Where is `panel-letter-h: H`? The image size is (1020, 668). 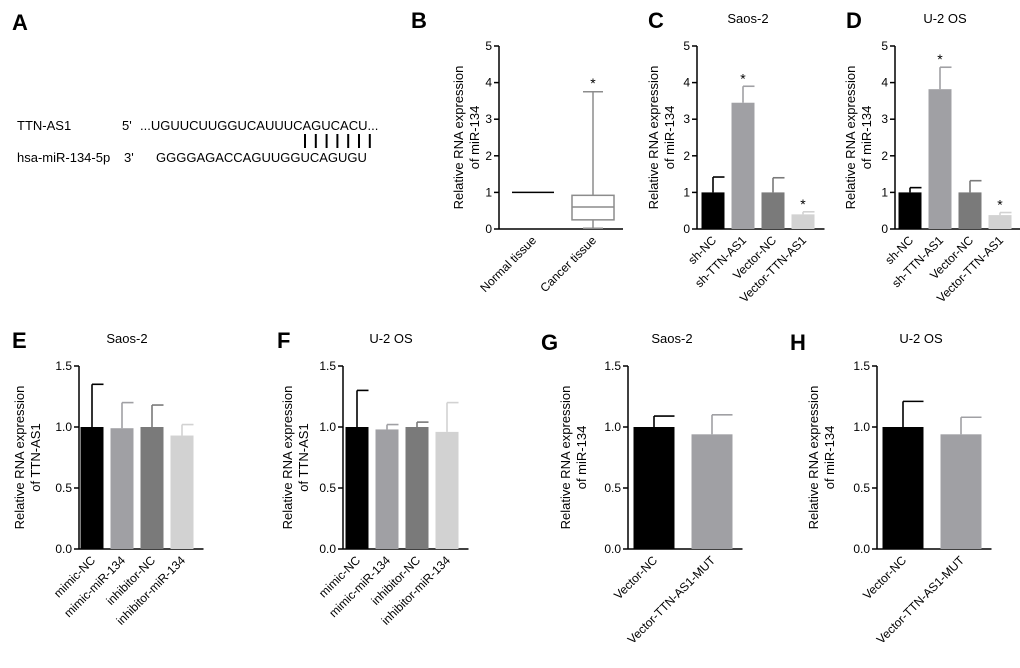 panel-letter-h: H is located at coordinates (798, 342).